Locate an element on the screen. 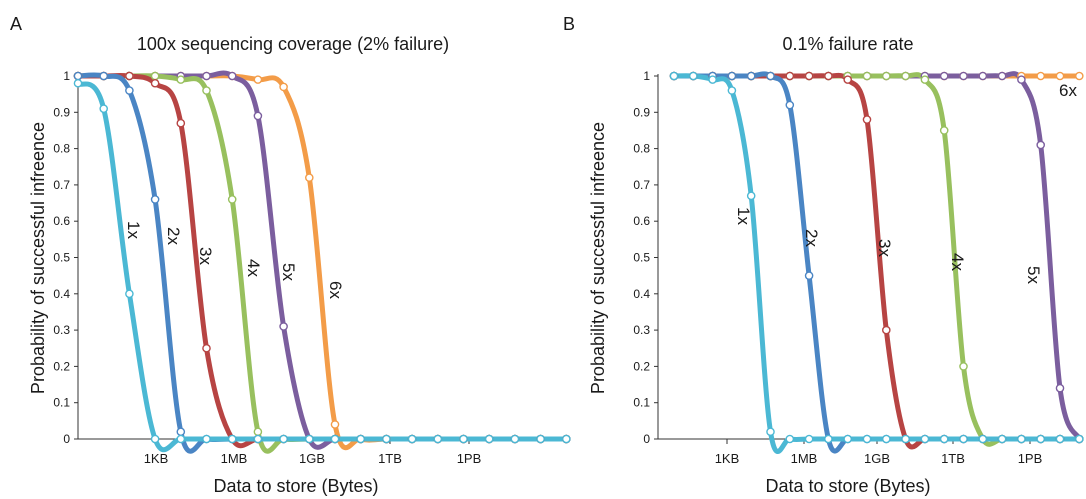  x-tick-label: 1KB is located at coordinates (727, 458).